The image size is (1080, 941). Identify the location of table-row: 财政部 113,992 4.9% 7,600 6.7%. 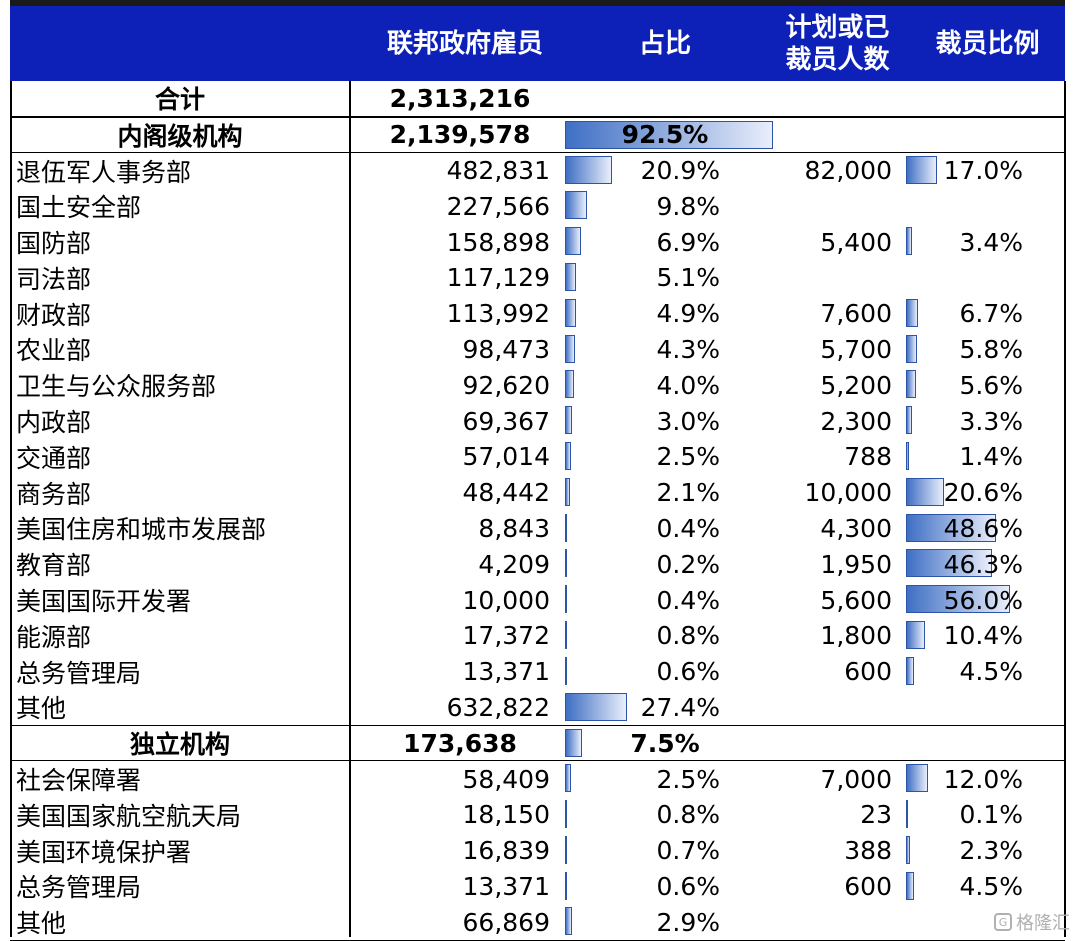
(537, 314).